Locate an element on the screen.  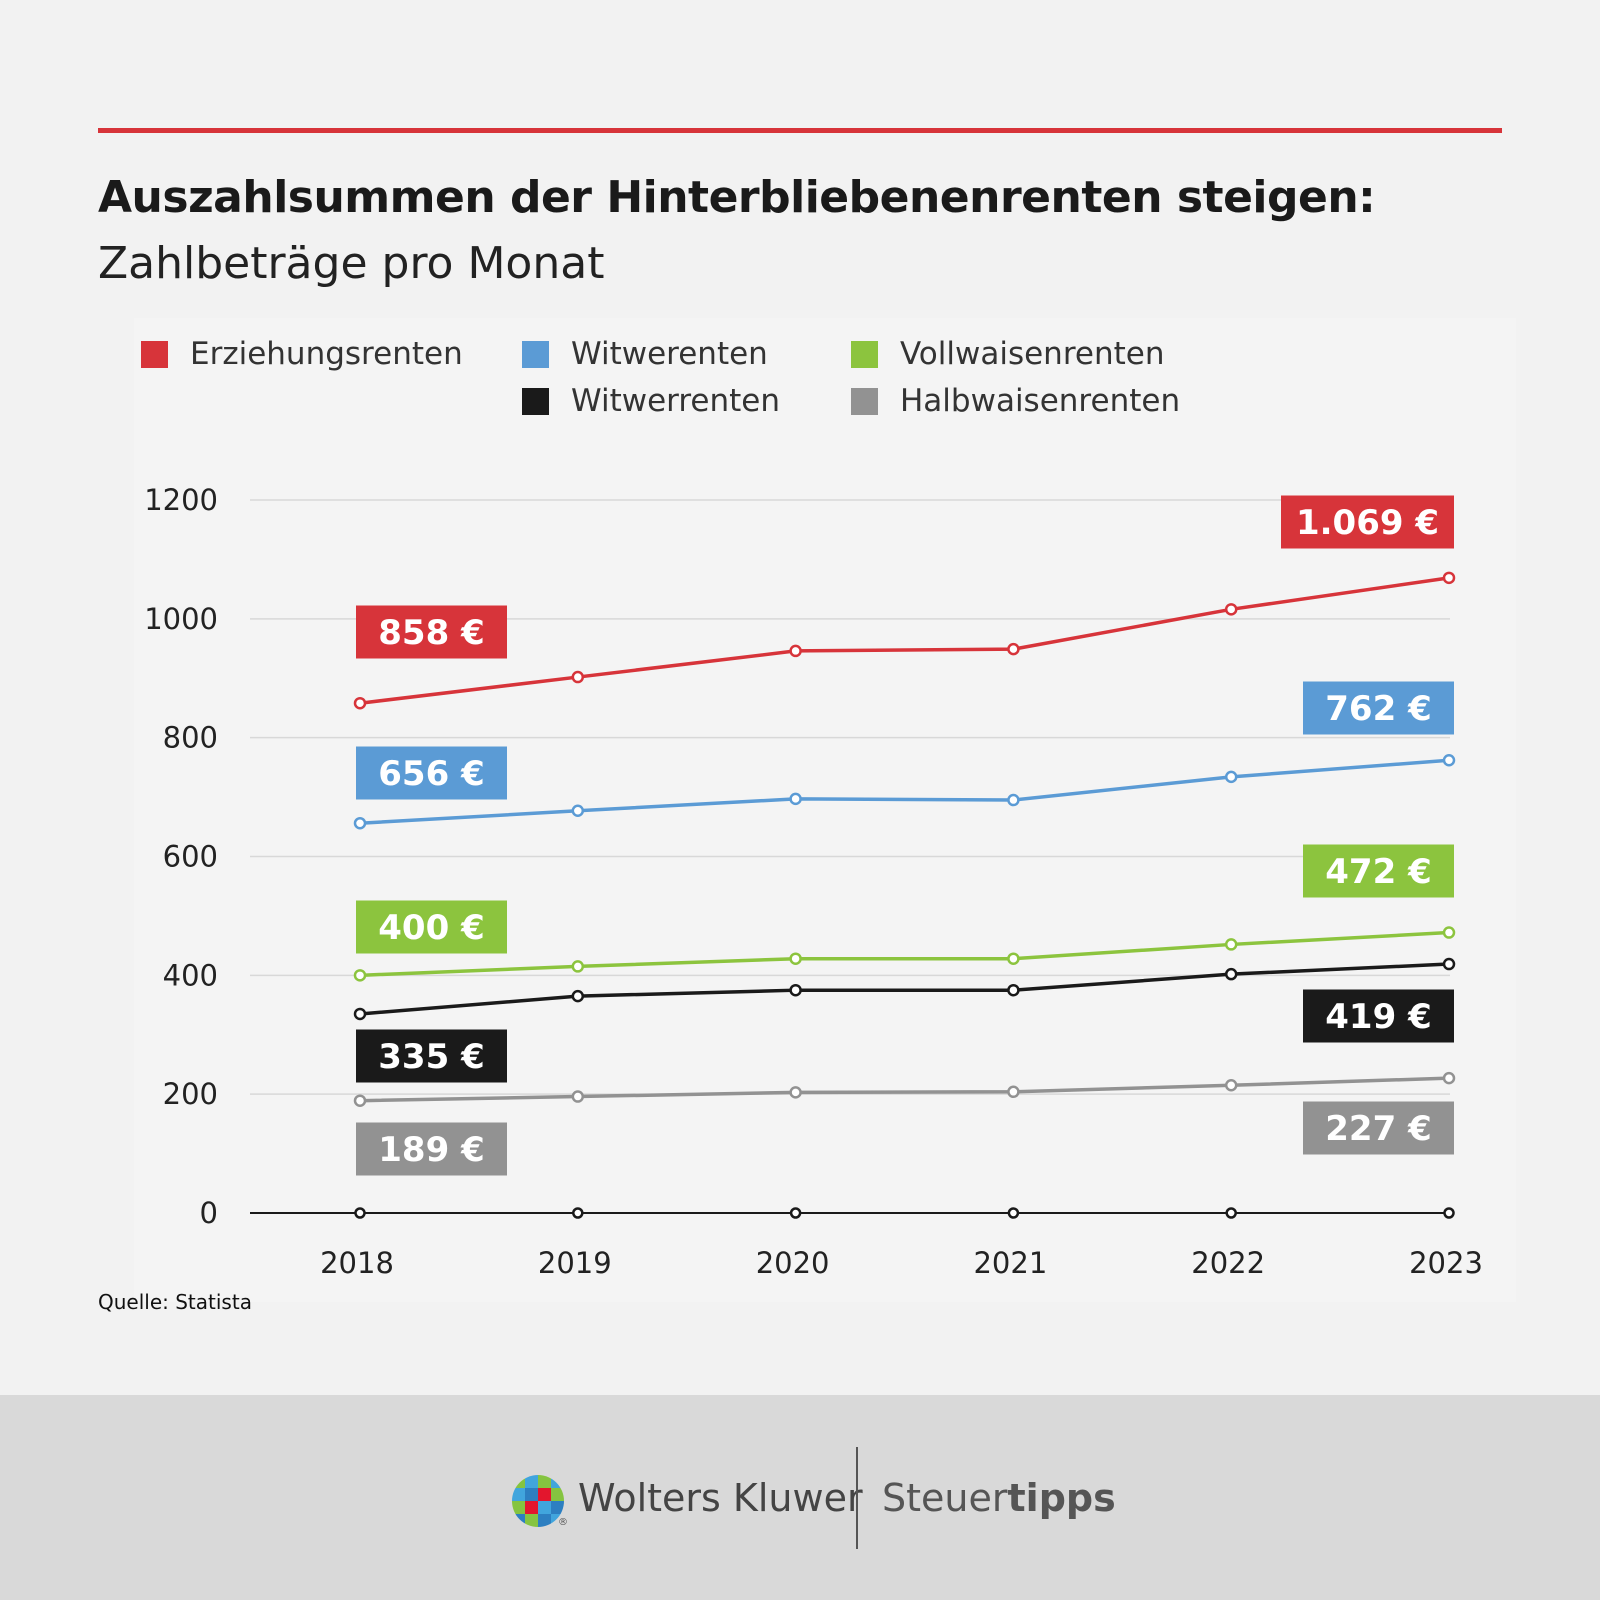
value-label-Witwerrenten-first: 335 € is located at coordinates (431, 1057).